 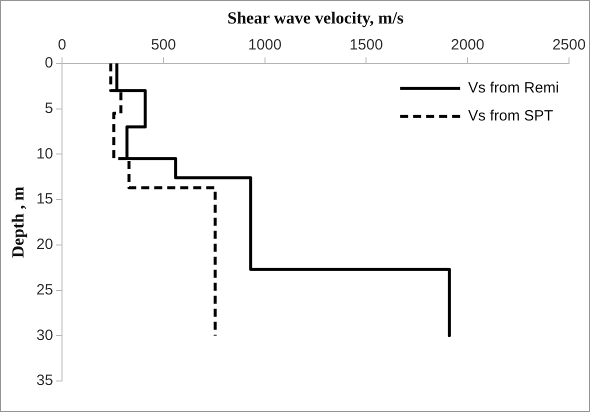 What do you see at coordinates (45, 335) in the screenshot?
I see `y-tick-label: 30` at bounding box center [45, 335].